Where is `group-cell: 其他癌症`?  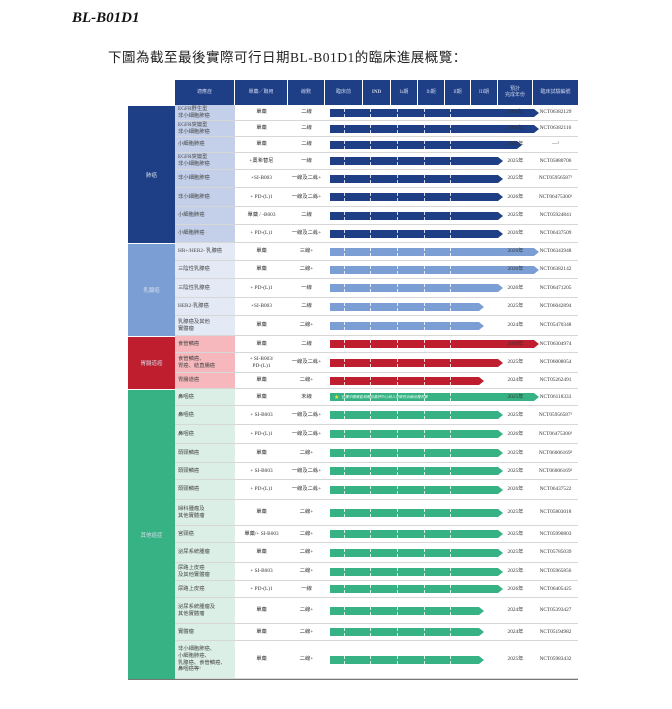
group-cell: 其他癌症 is located at coordinates (151, 534).